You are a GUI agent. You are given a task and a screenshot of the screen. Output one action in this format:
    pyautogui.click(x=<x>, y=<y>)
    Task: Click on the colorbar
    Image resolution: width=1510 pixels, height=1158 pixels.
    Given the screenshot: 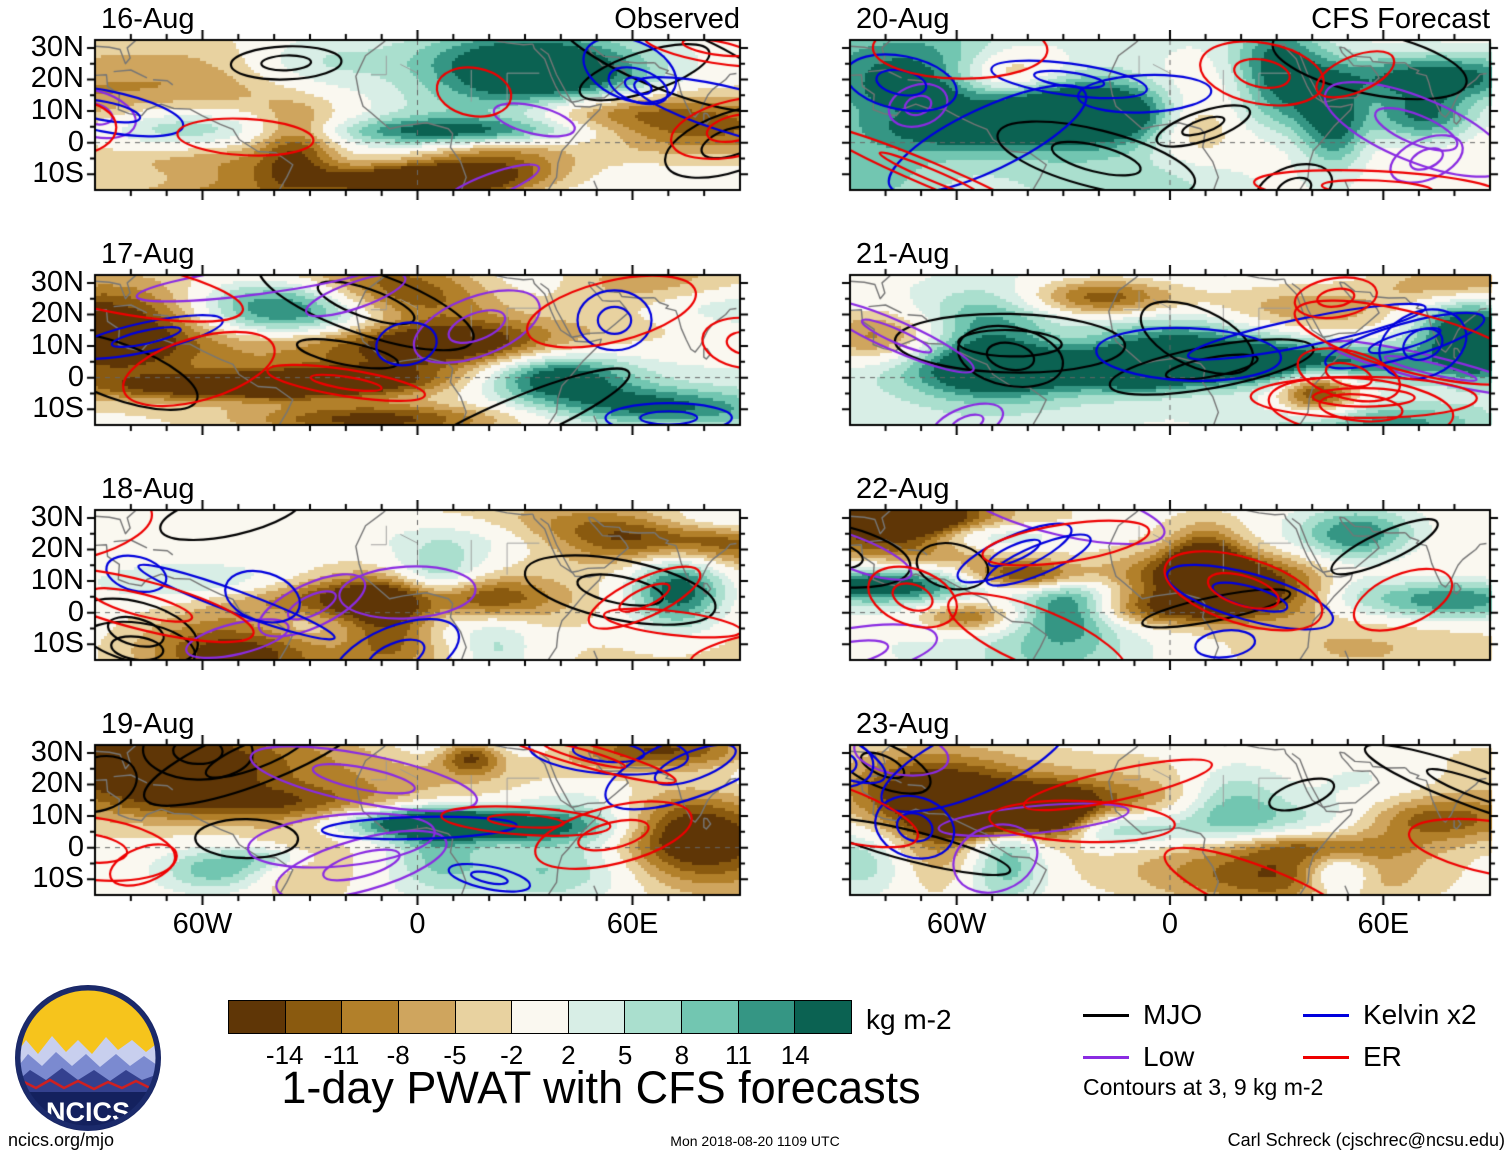 What is the action you would take?
    pyautogui.click(x=540, y=1017)
    